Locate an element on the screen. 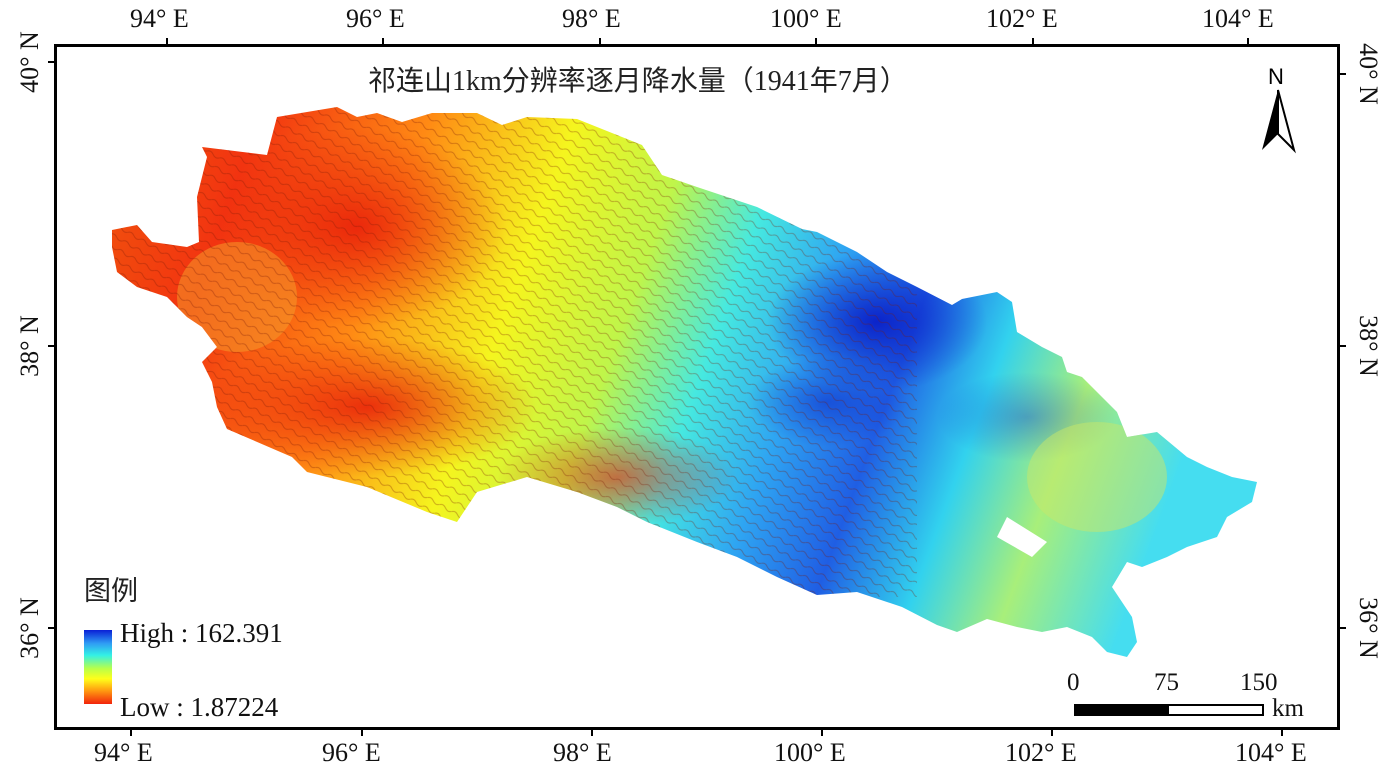  scale-label-150: 150 is located at coordinates (1259, 682).